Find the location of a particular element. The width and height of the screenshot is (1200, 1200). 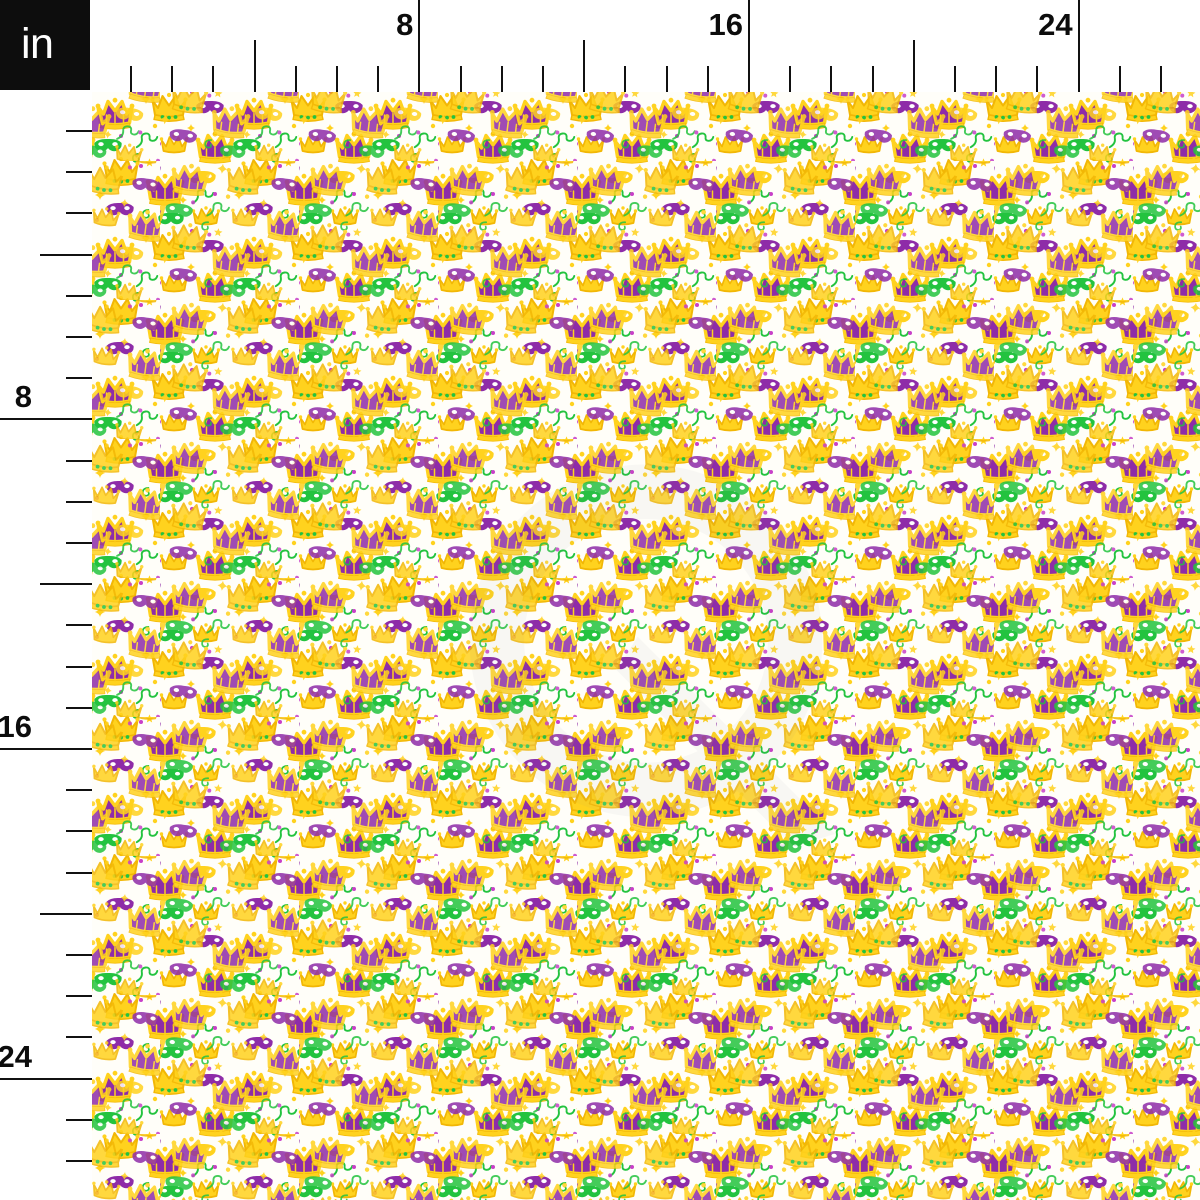

ruler-left-label-8: 8 is located at coordinates (23, 397).